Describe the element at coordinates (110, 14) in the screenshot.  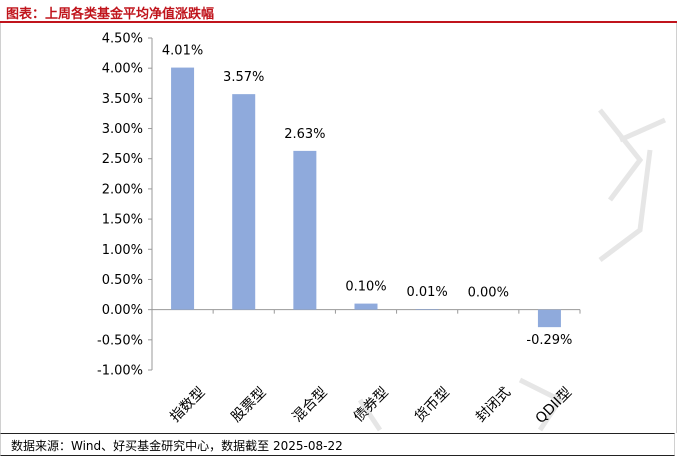
I see `chart-title: 图表：上周各类基金平均净值涨跌幅` at that location.